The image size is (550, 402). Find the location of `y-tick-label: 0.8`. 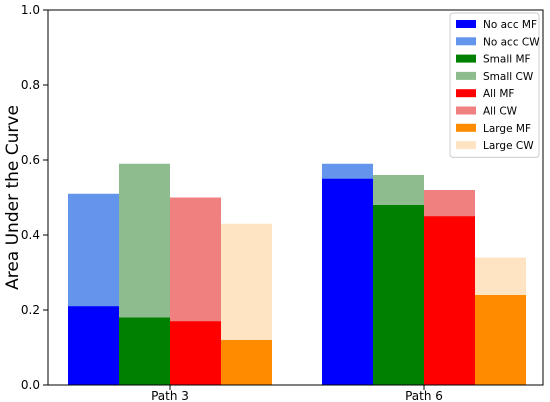

y-tick-label: 0.8 is located at coordinates (30, 85).